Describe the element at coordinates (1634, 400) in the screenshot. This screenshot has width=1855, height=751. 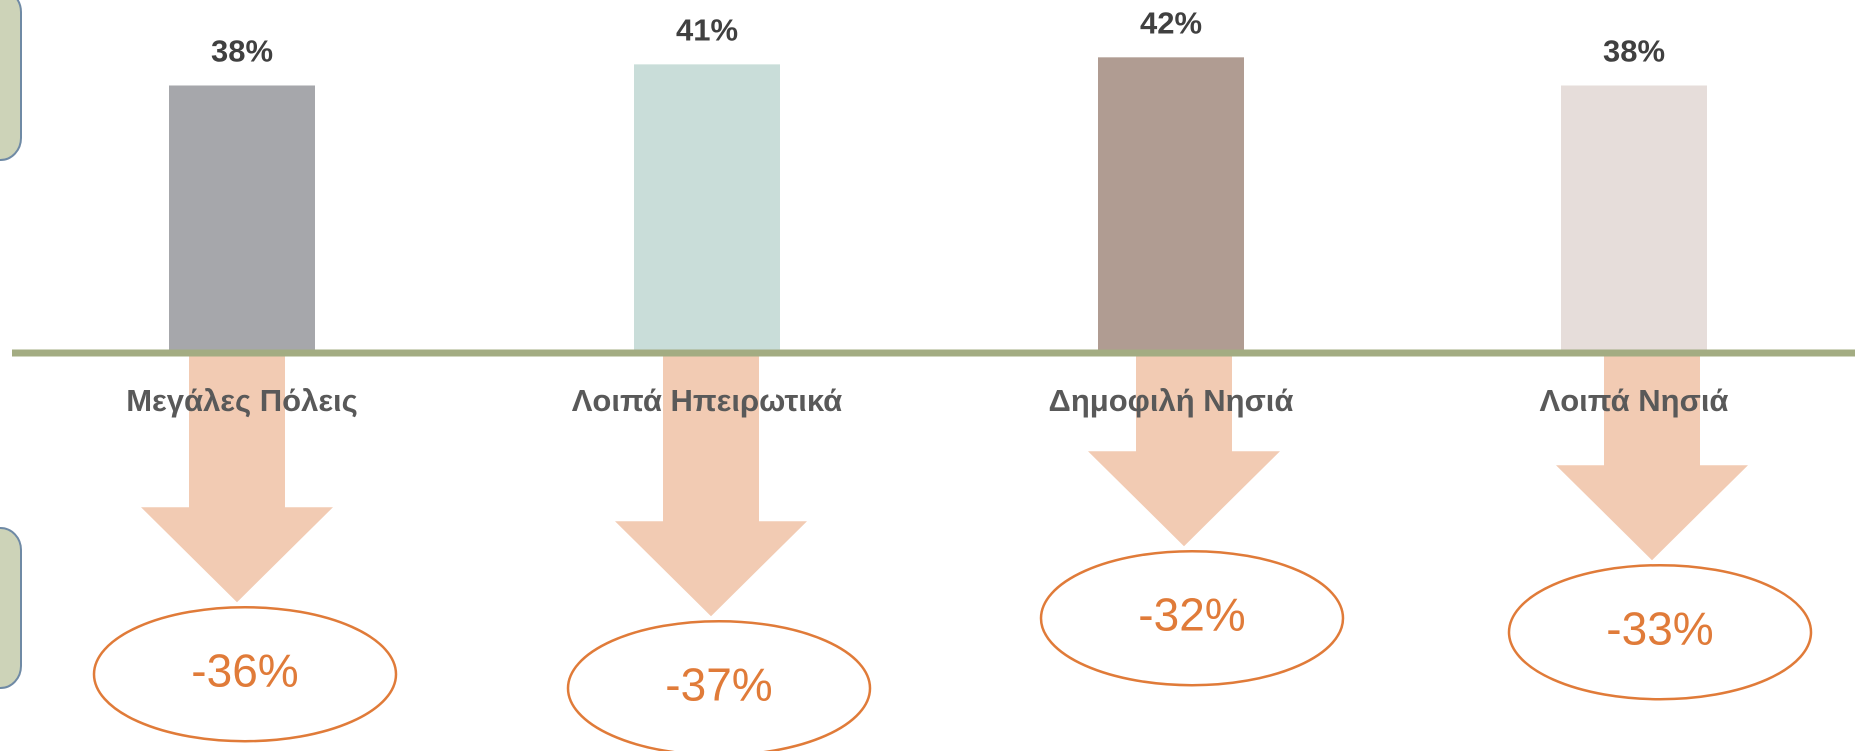
I see `category-label: Λοιπά Νησιά` at that location.